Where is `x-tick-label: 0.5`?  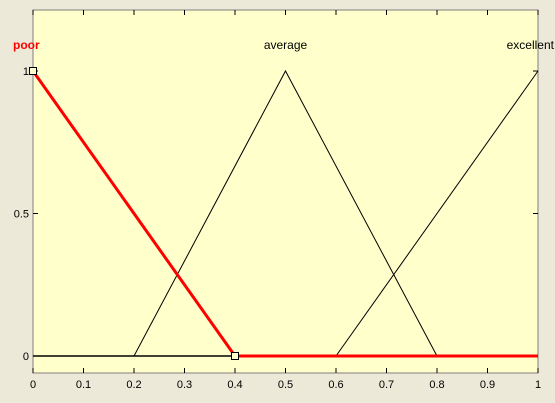
x-tick-label: 0.5 is located at coordinates (285, 385).